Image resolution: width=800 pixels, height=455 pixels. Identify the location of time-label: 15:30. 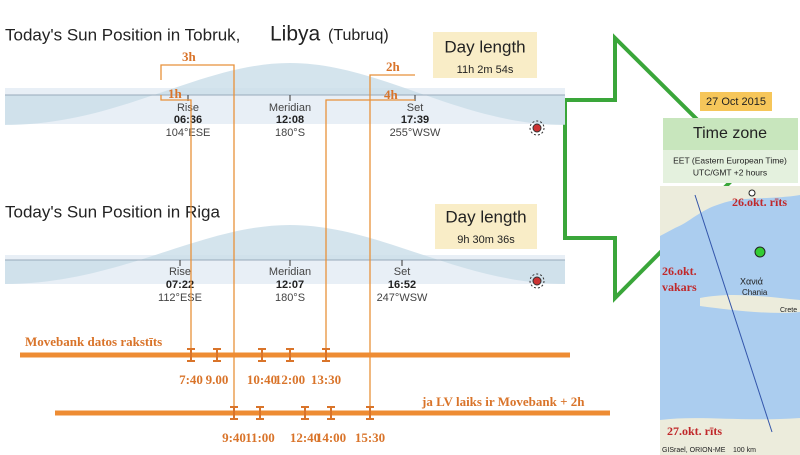
(370, 437).